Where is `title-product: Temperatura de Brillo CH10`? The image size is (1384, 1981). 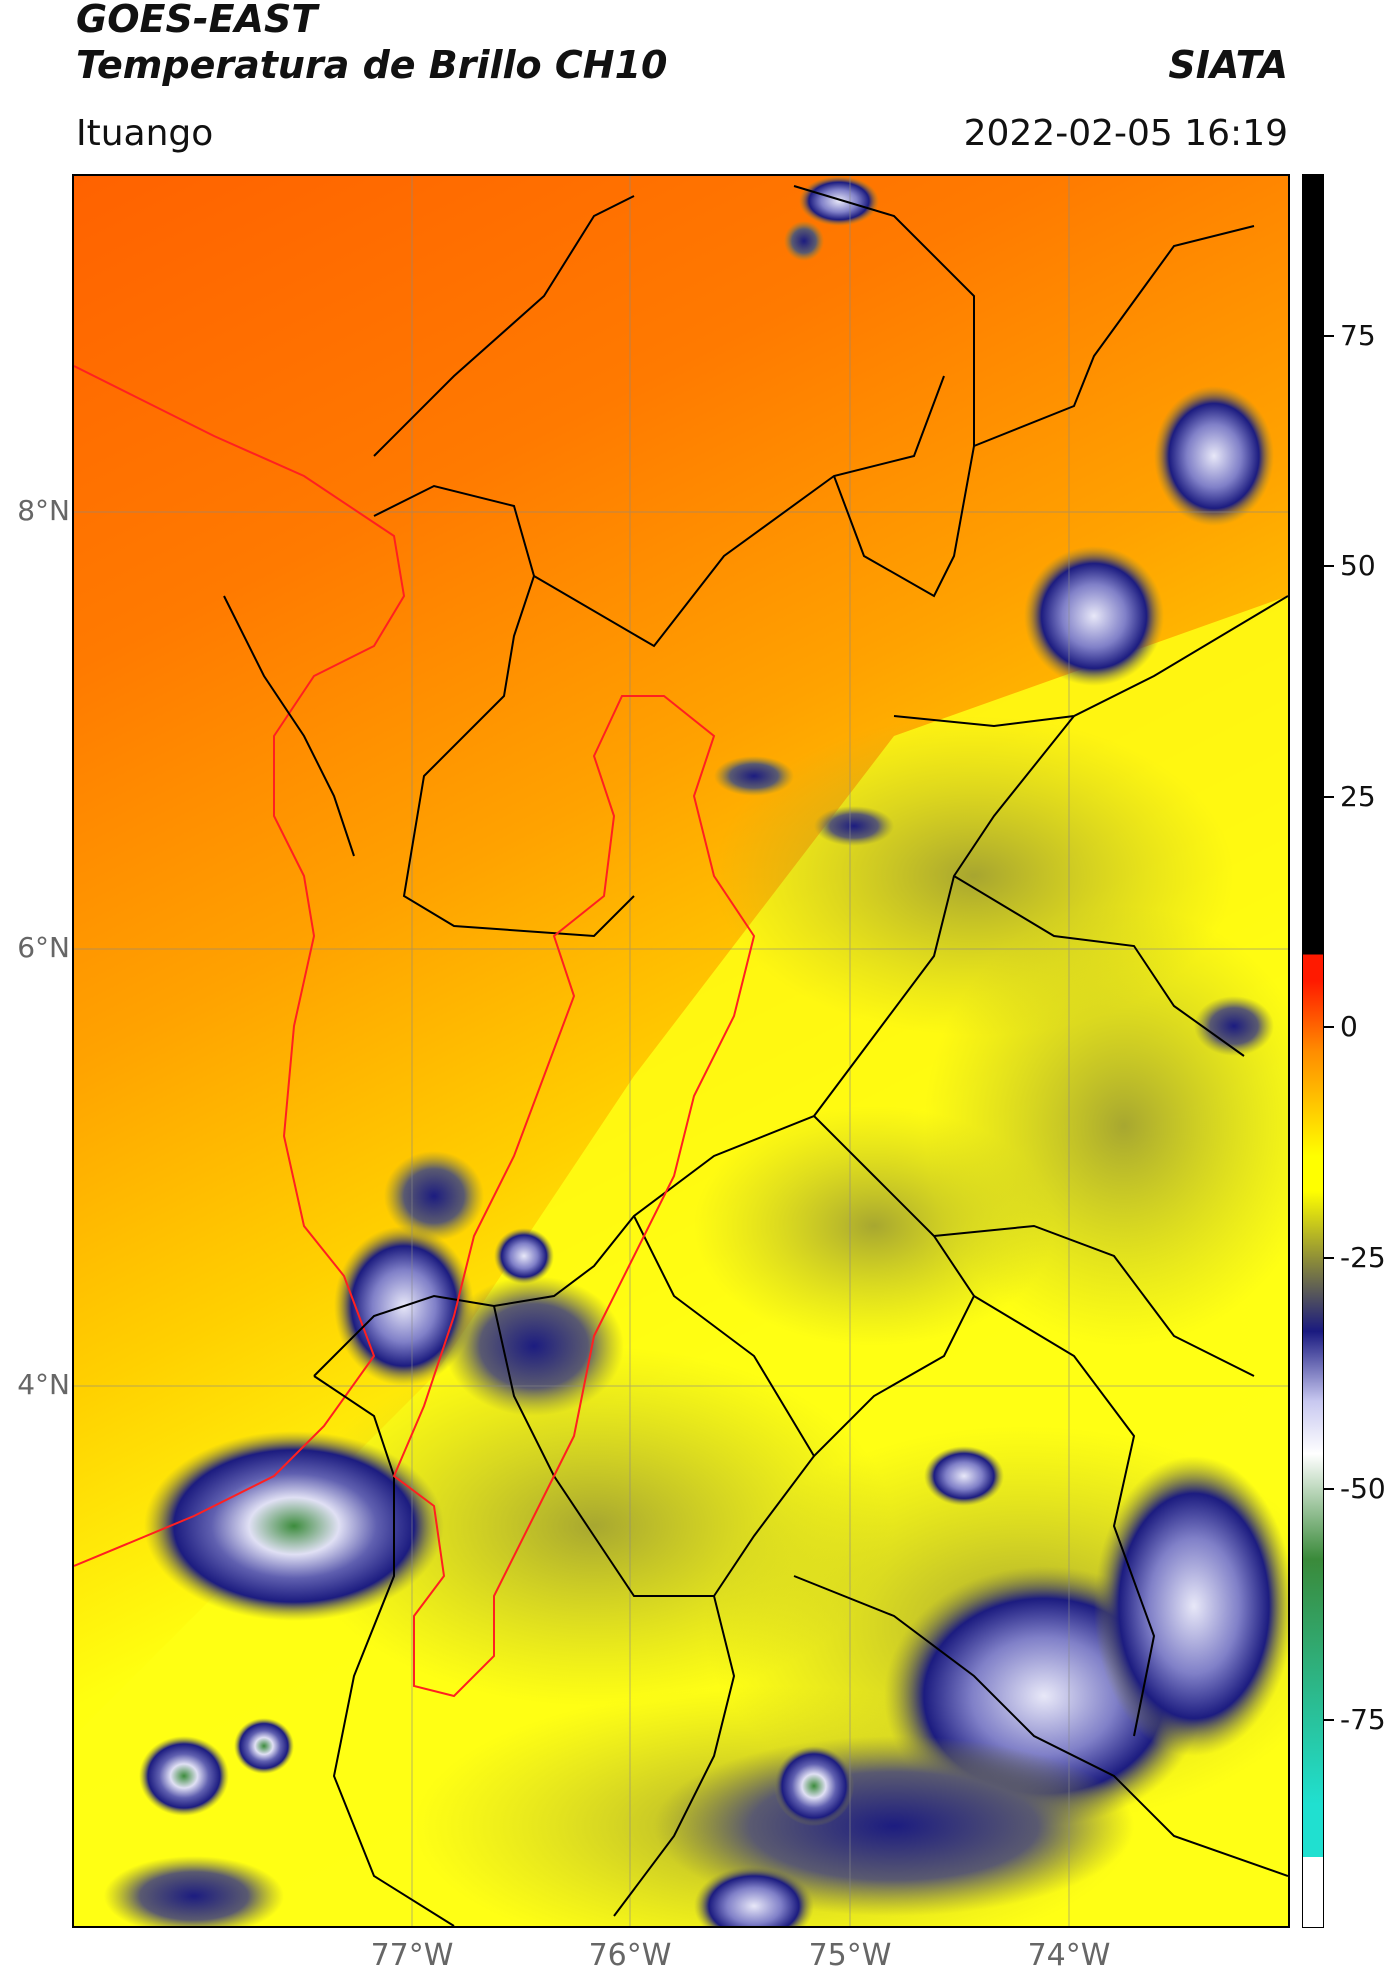
title-product: Temperatura de Brillo CH10 is located at coordinates (372, 65).